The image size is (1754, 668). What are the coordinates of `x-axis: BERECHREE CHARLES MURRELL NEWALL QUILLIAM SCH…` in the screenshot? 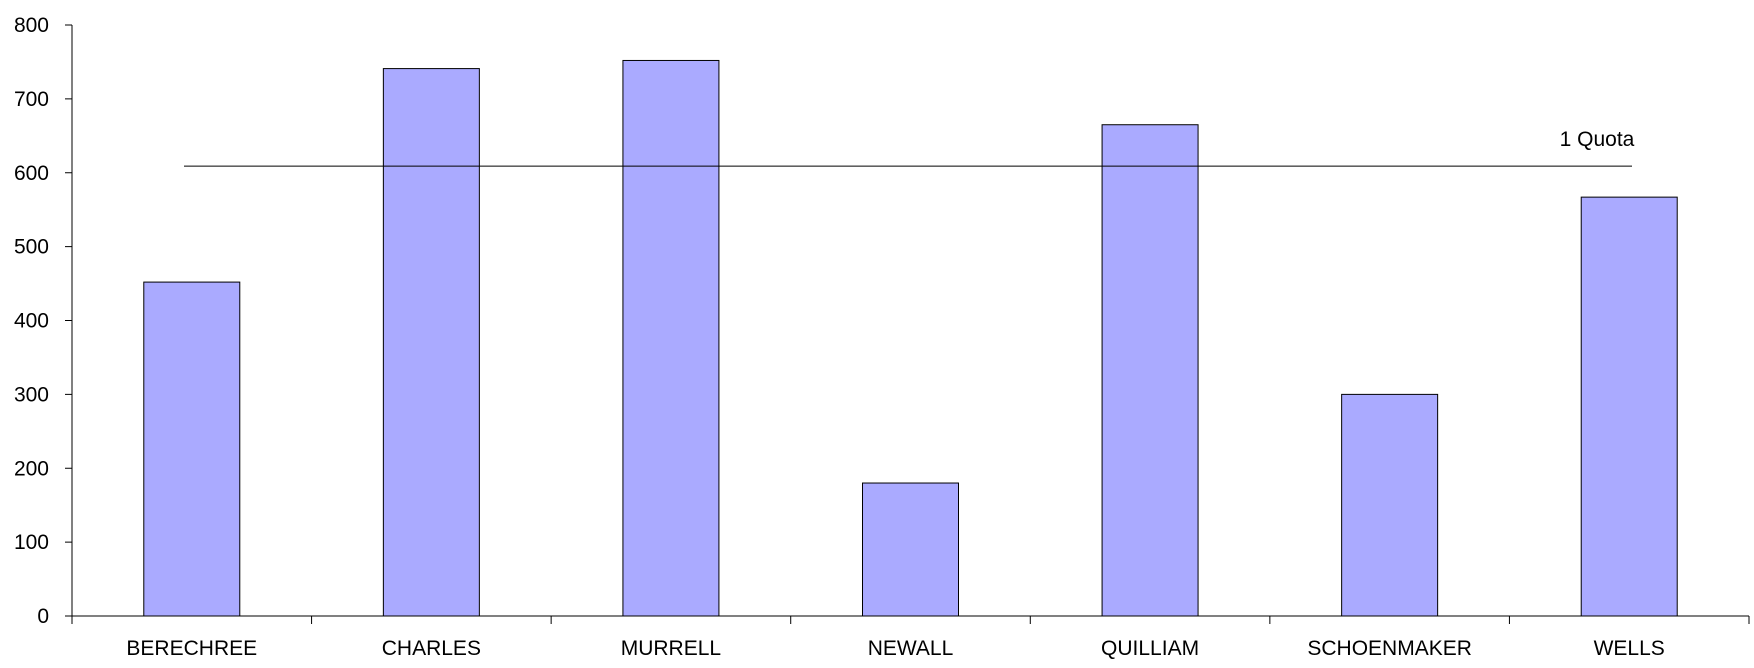 It's located at (910, 637).